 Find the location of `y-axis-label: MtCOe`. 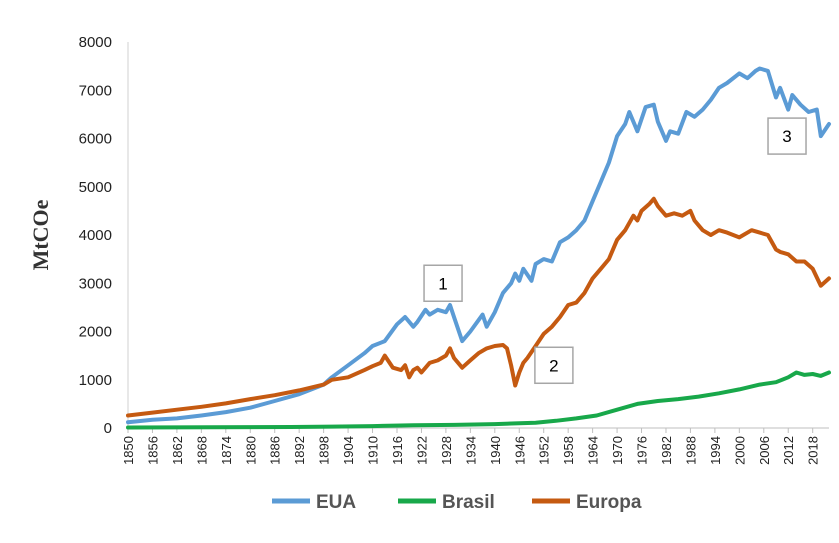

y-axis-label: MtCOe is located at coordinates (40, 234).